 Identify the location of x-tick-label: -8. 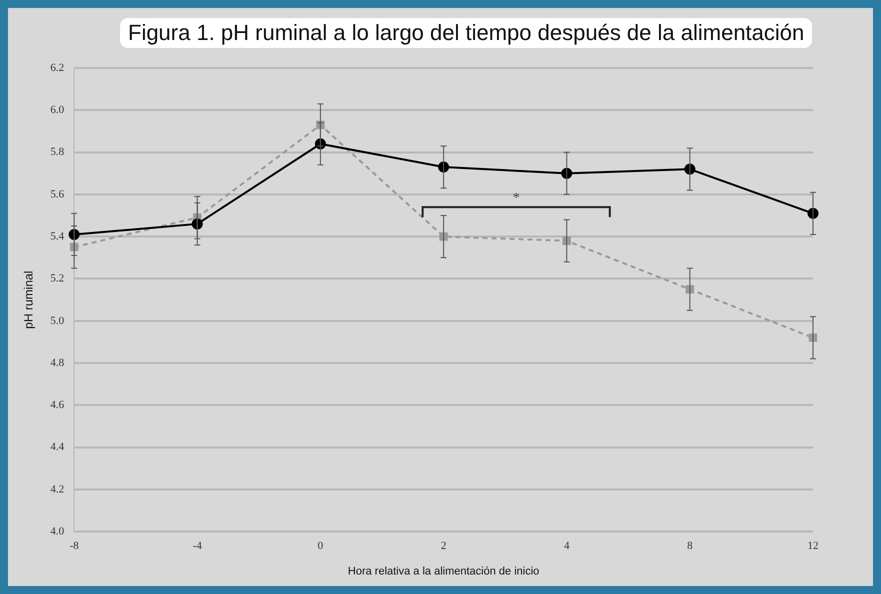
(75, 546).